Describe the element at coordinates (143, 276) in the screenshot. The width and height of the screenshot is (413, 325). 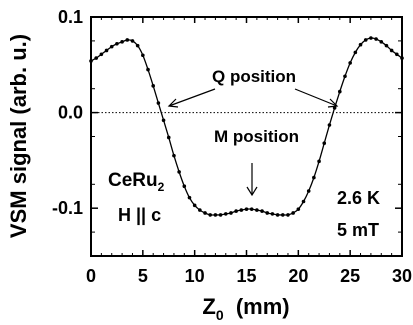
I see `x-tick-label: 5` at that location.